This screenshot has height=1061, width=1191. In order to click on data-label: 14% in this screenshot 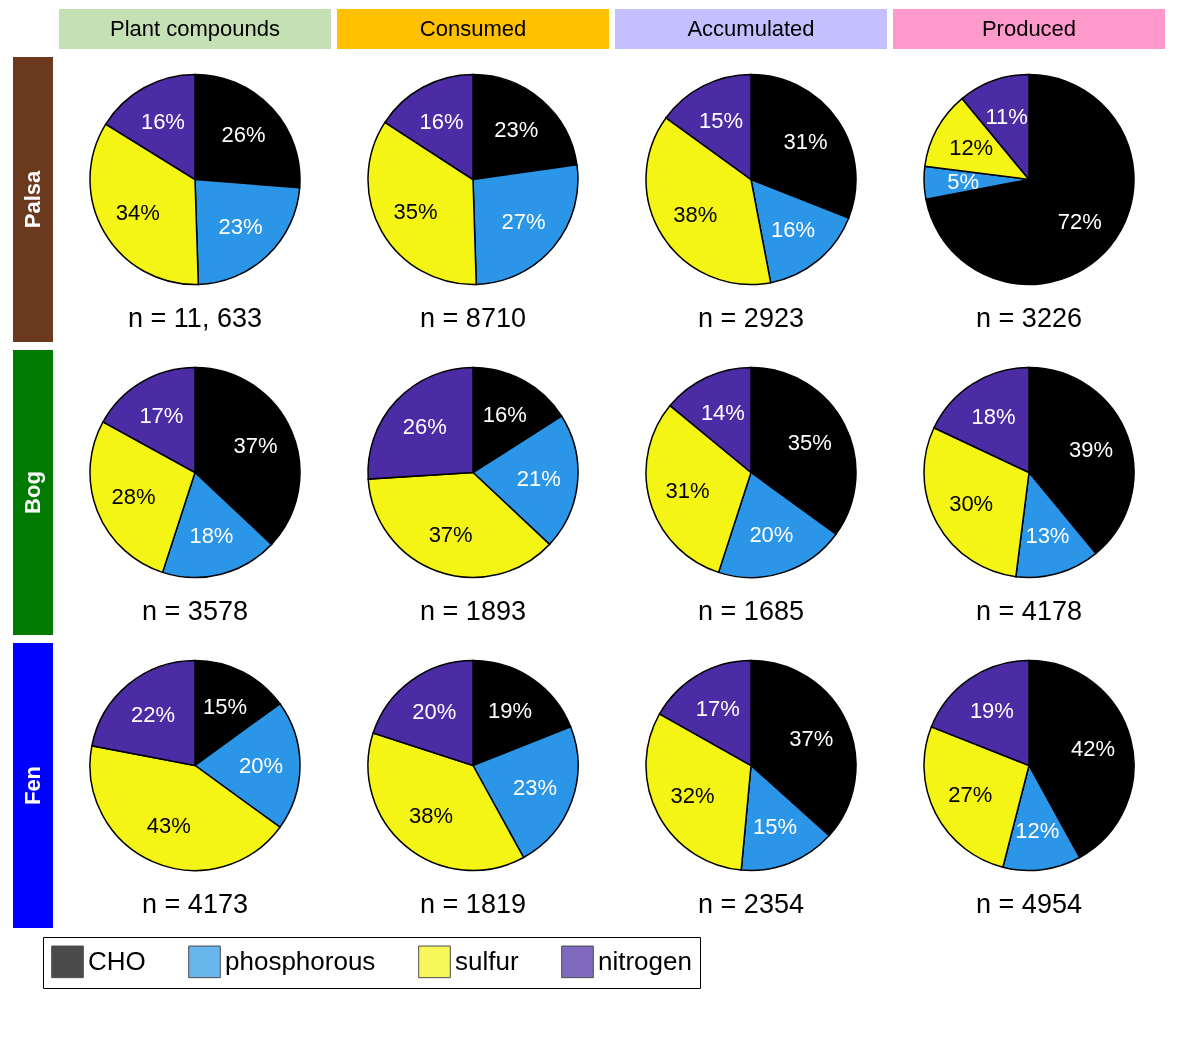, I will do `click(722, 412)`.